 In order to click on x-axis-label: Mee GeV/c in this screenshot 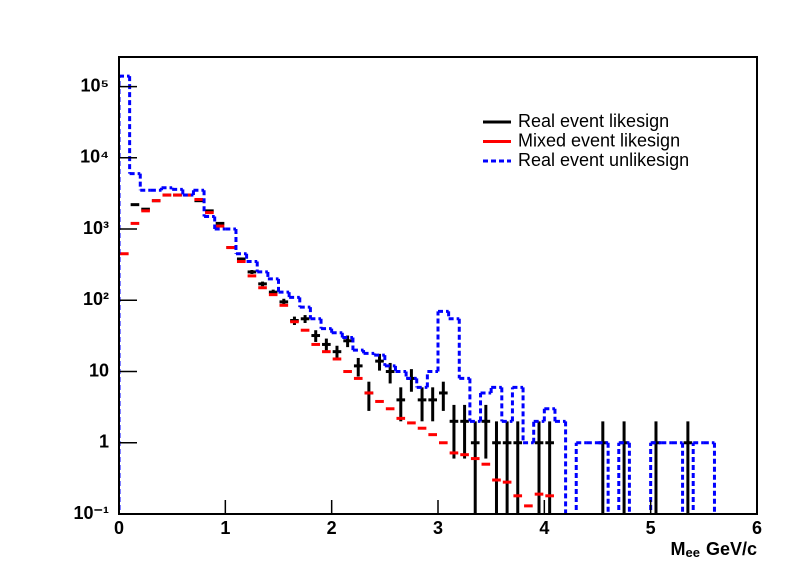, I will do `click(714, 550)`.